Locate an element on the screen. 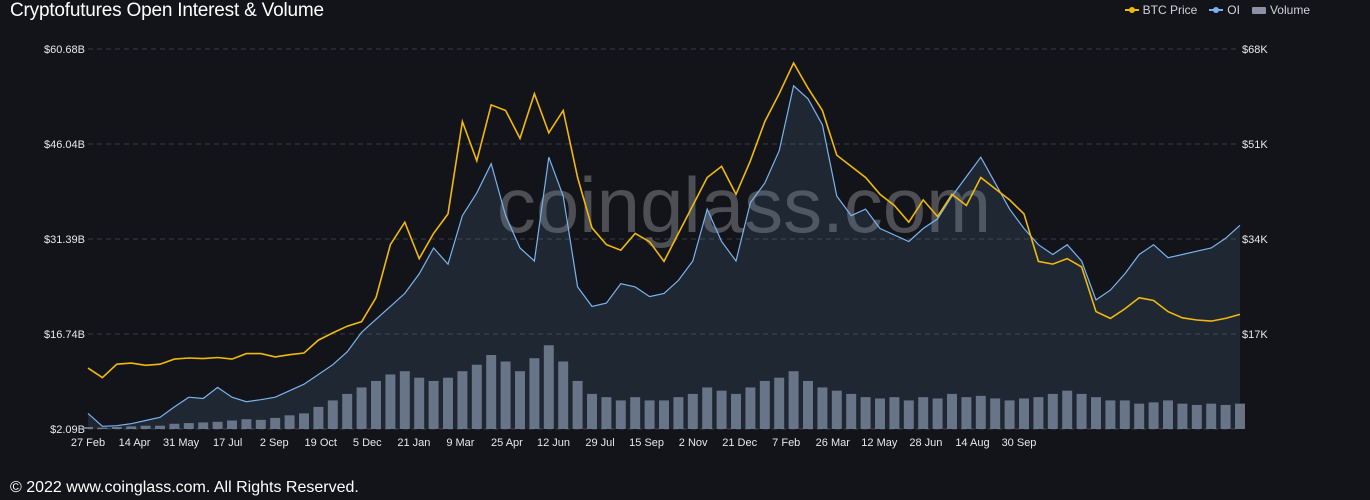  y-left-tick-label: $2.09B is located at coordinates (67, 430).